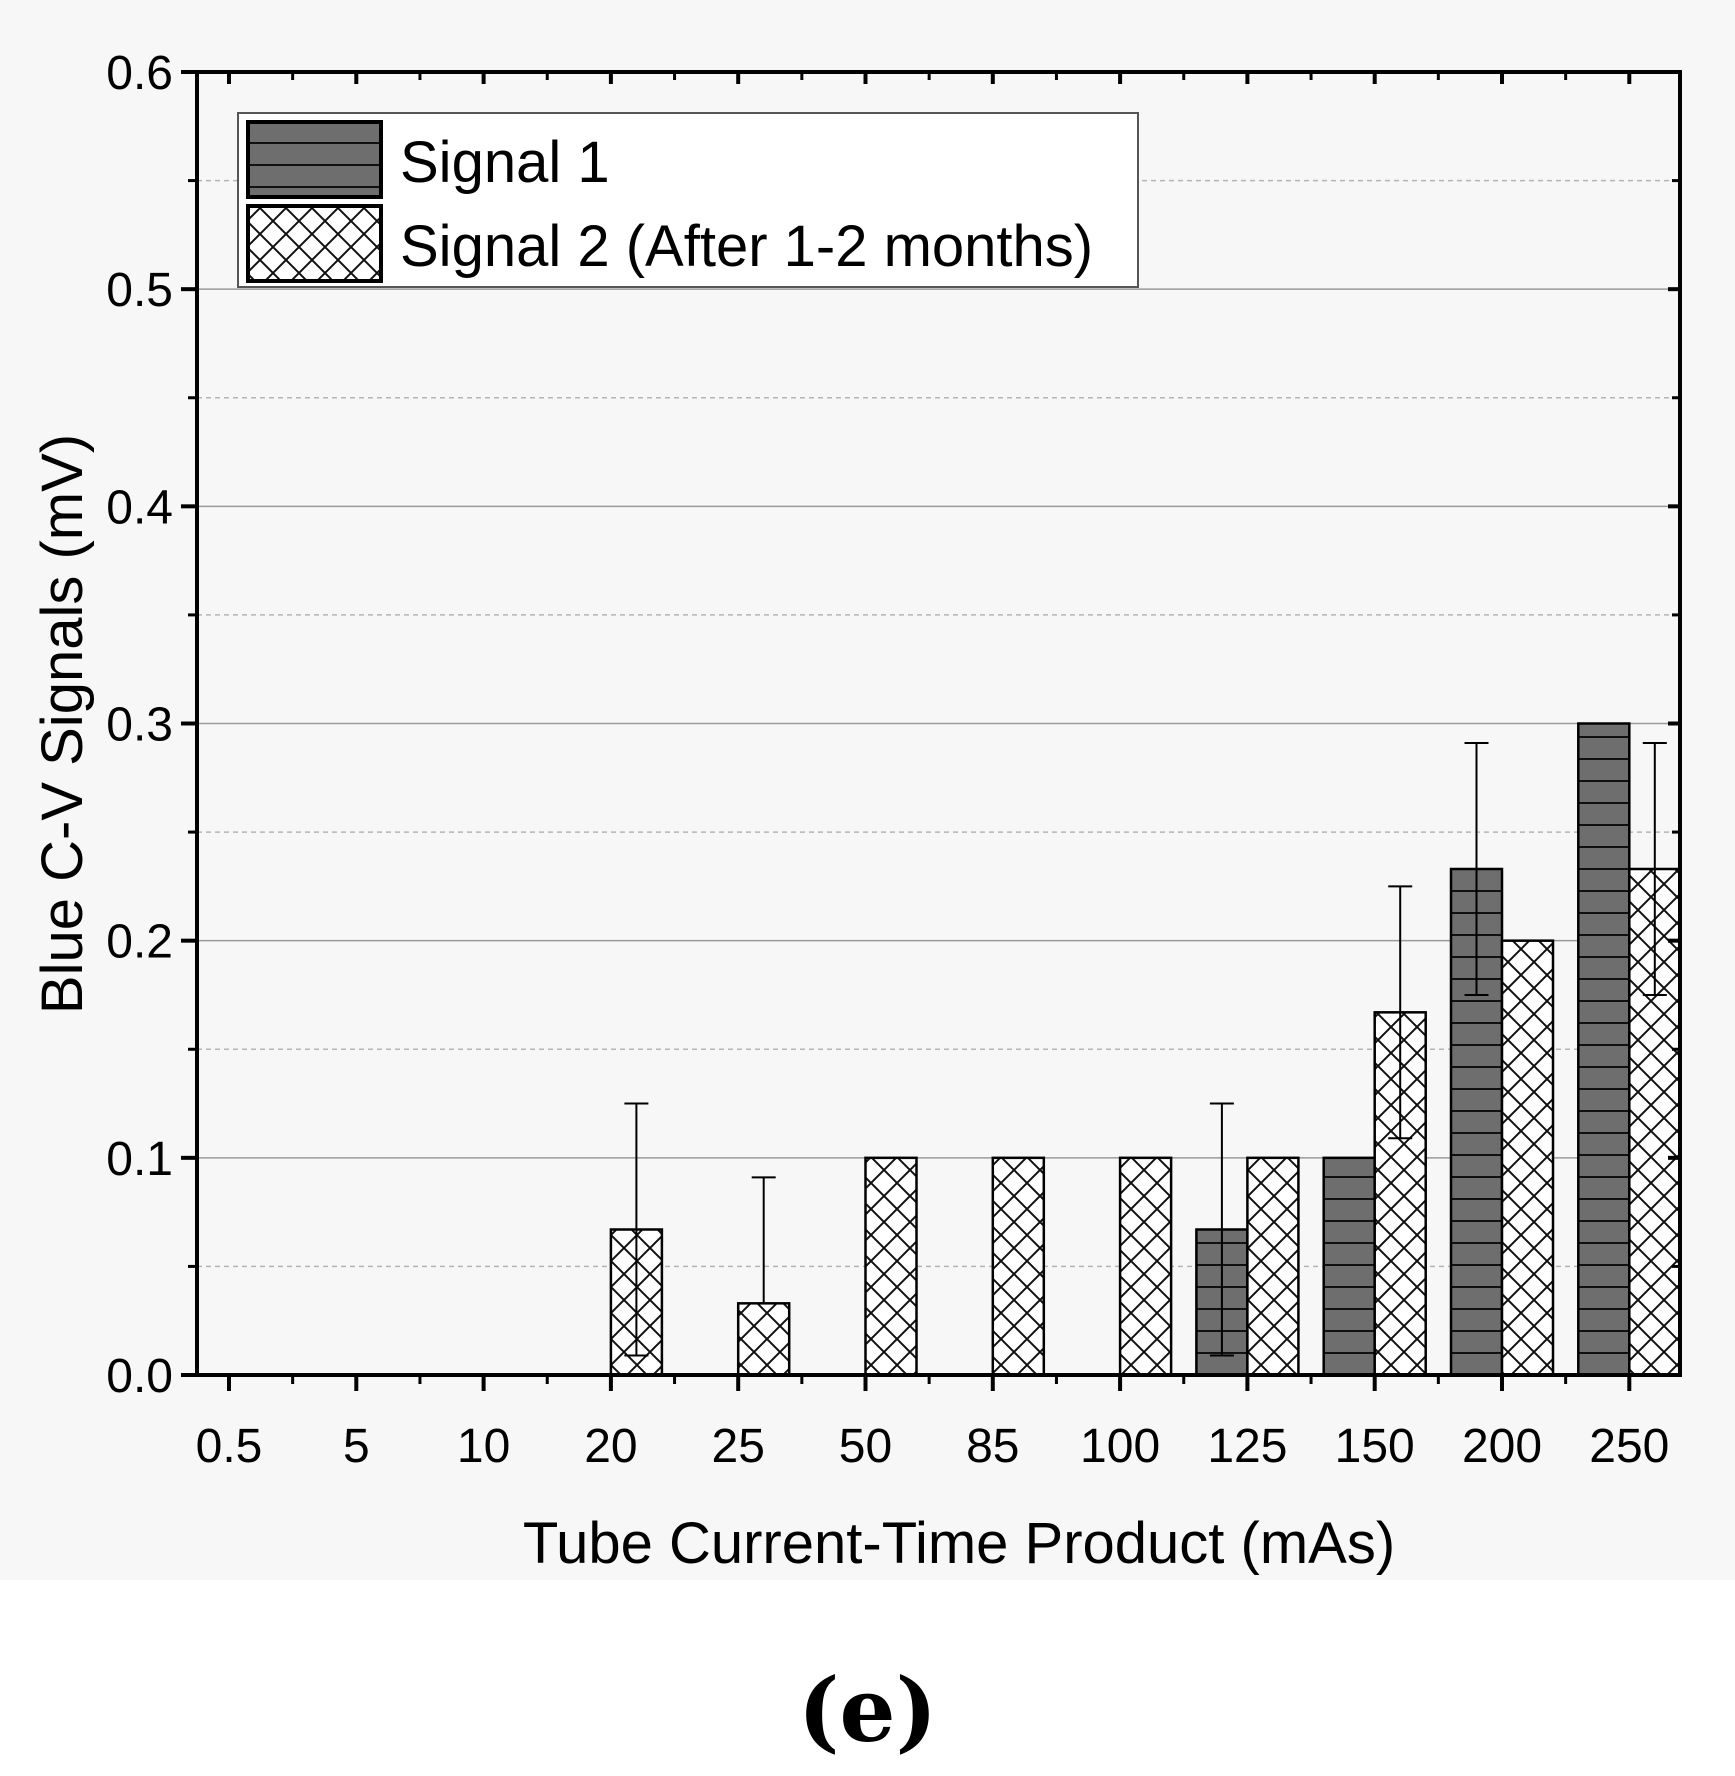 The width and height of the screenshot is (1735, 1776). I want to click on x-tick-label: 0.5, so click(229, 1446).